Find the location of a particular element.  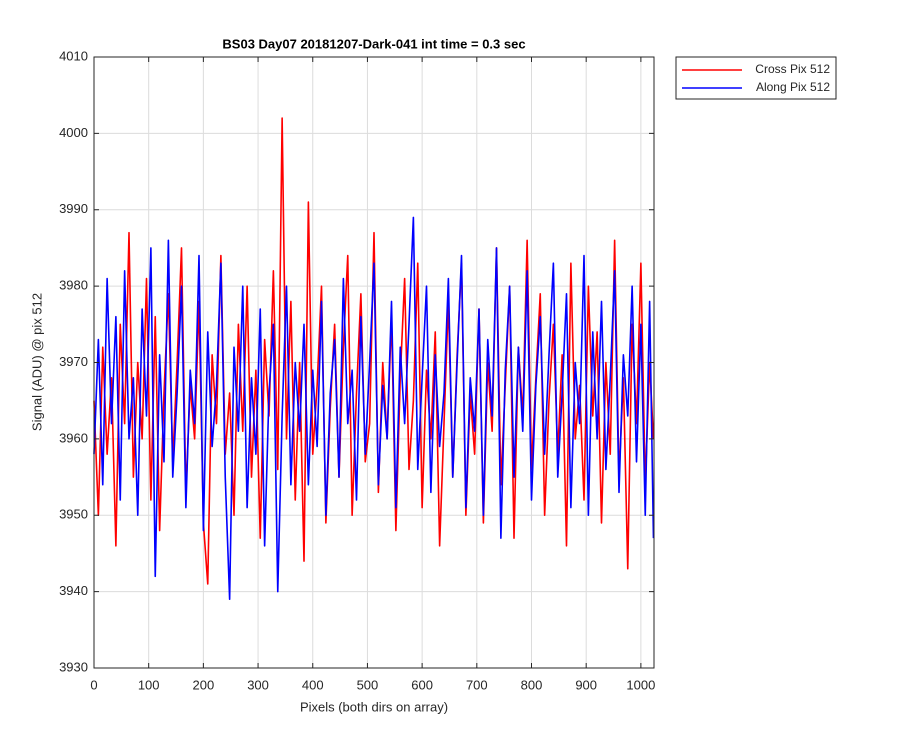

x-tick-label: 300 is located at coordinates (258, 684).